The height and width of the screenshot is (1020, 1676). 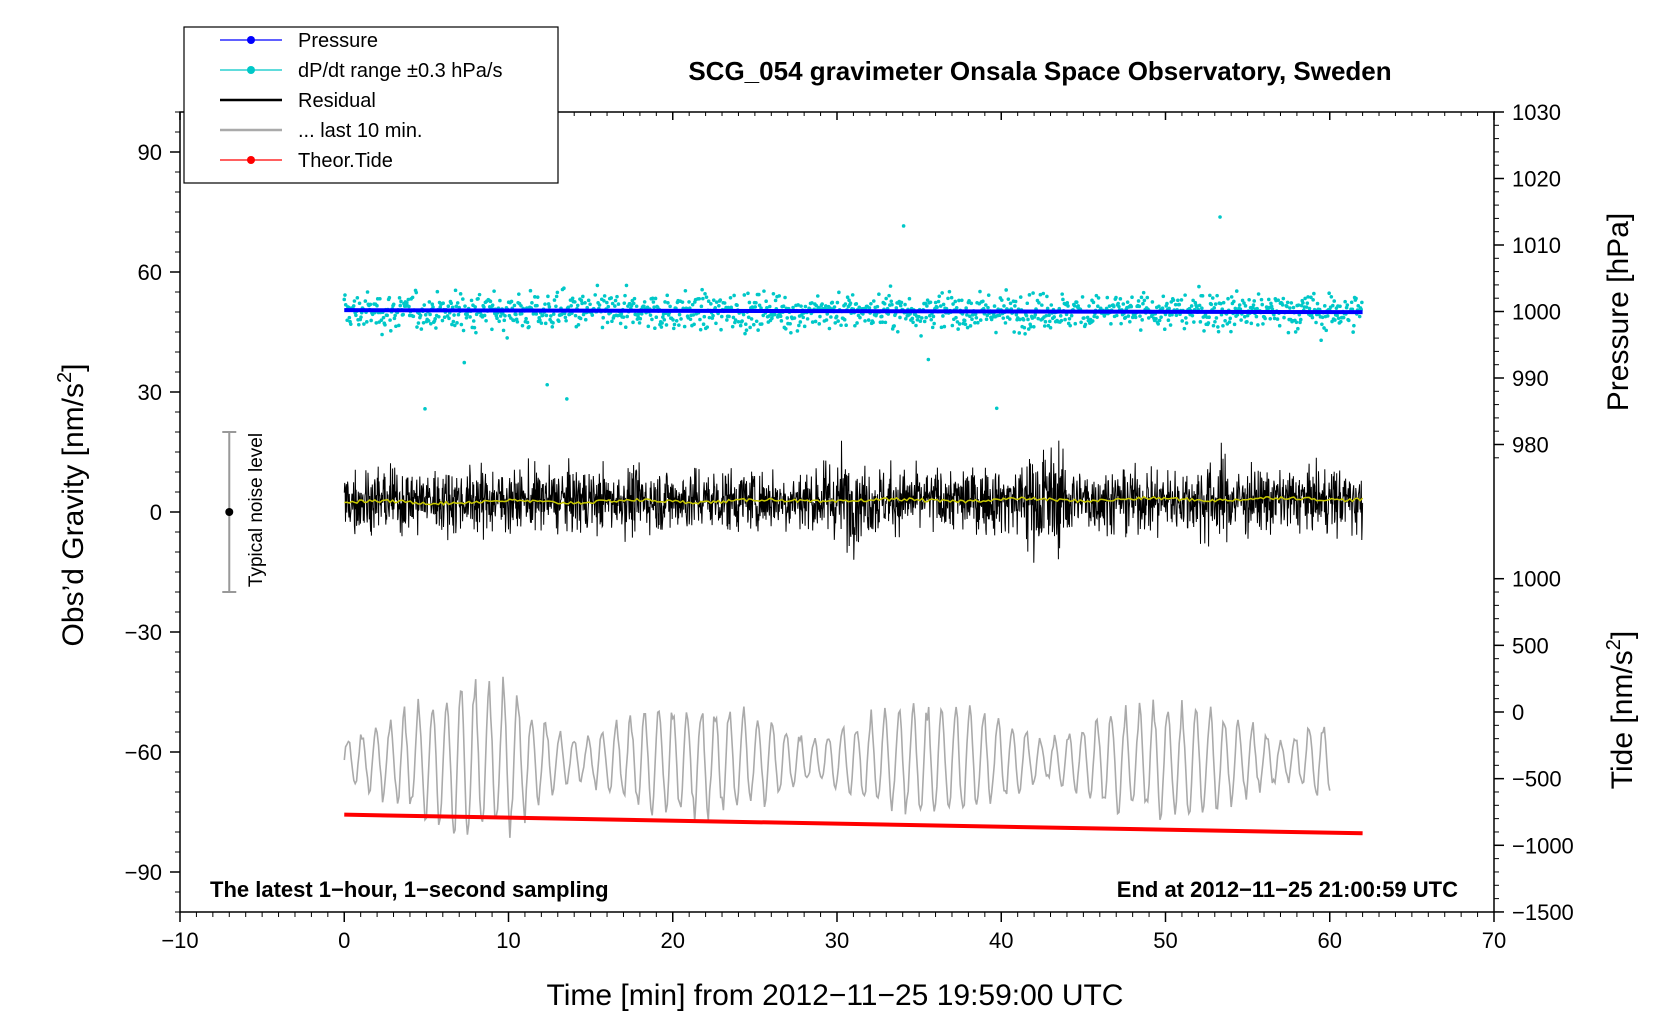 I want to click on smoothed-residual-line, so click(x=854, y=500).